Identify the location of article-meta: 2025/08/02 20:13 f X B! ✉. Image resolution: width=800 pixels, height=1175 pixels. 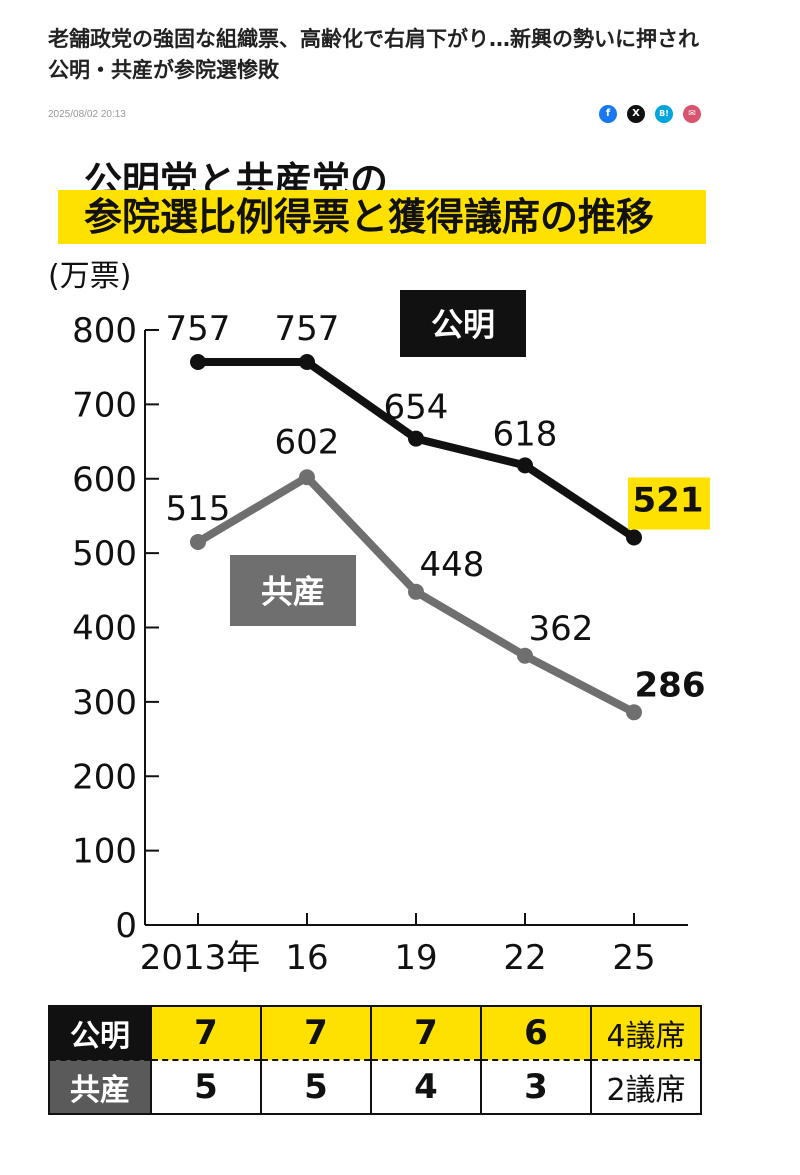
(376, 115).